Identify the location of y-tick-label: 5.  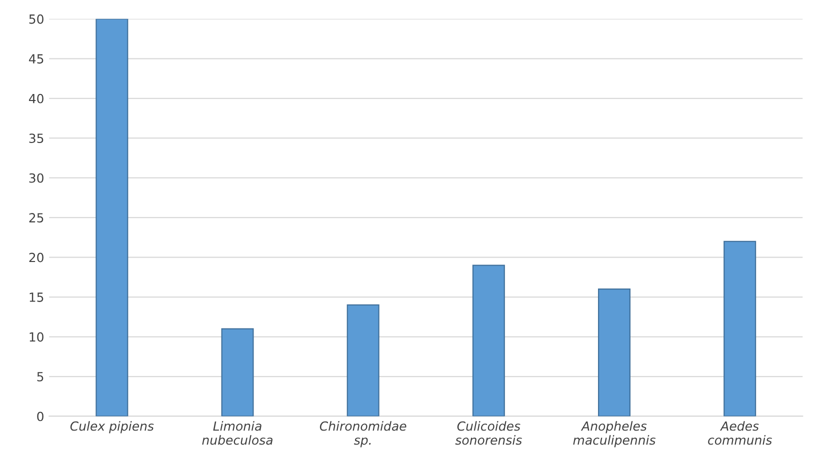
(40, 377).